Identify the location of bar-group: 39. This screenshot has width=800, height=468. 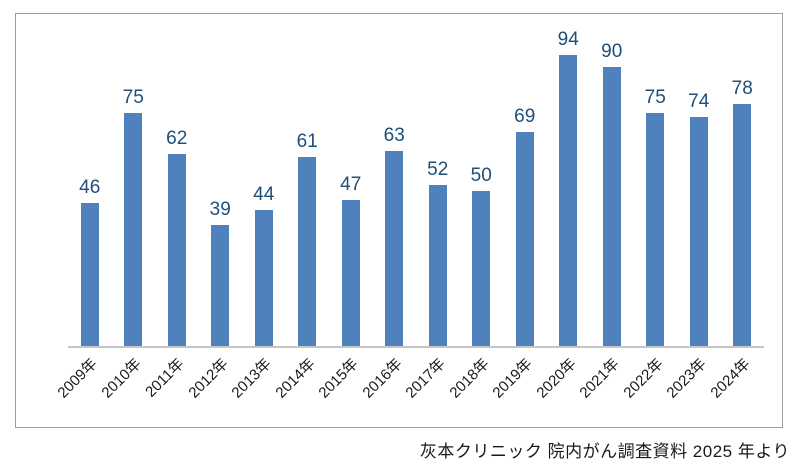
(221, 273).